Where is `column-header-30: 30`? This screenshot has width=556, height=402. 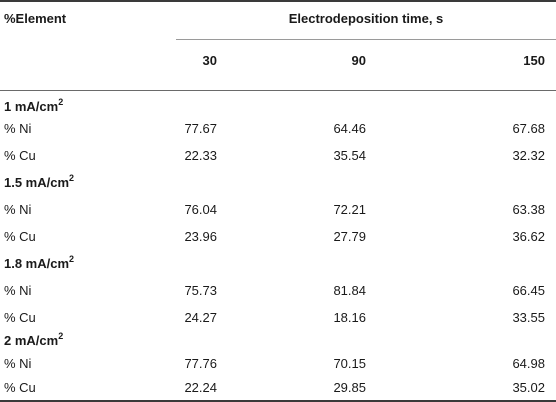 column-header-30: 30 is located at coordinates (209, 60).